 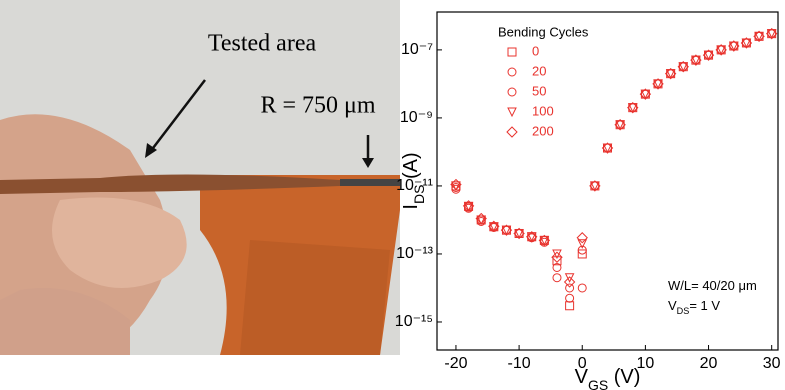 What do you see at coordinates (417, 49) in the screenshot?
I see `y-tick-label: 10⁻⁷` at bounding box center [417, 49].